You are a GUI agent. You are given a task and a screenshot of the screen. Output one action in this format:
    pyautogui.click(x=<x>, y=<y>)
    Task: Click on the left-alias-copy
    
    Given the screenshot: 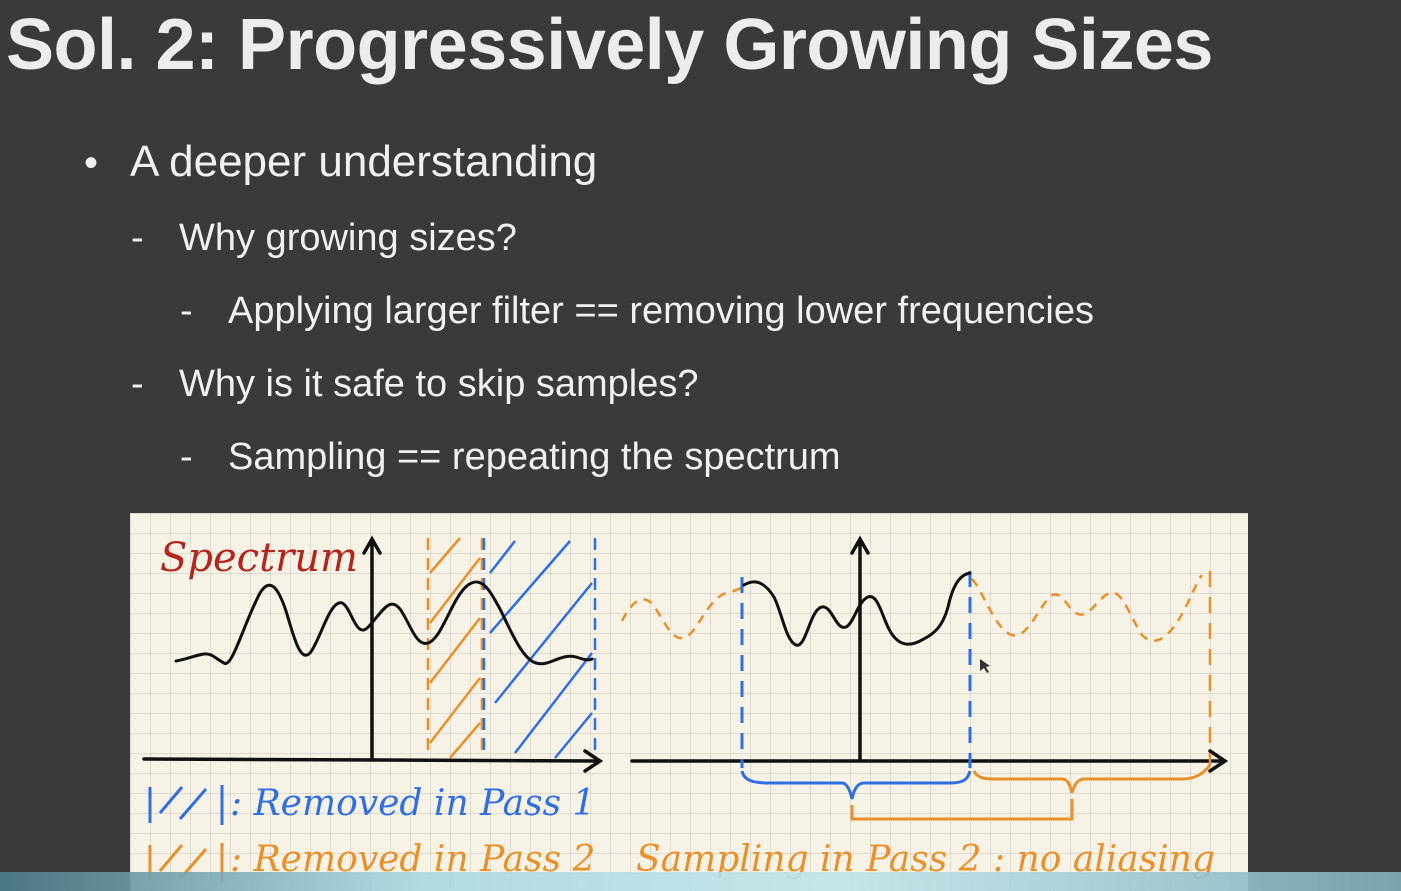 What is the action you would take?
    pyautogui.click(x=681, y=613)
    